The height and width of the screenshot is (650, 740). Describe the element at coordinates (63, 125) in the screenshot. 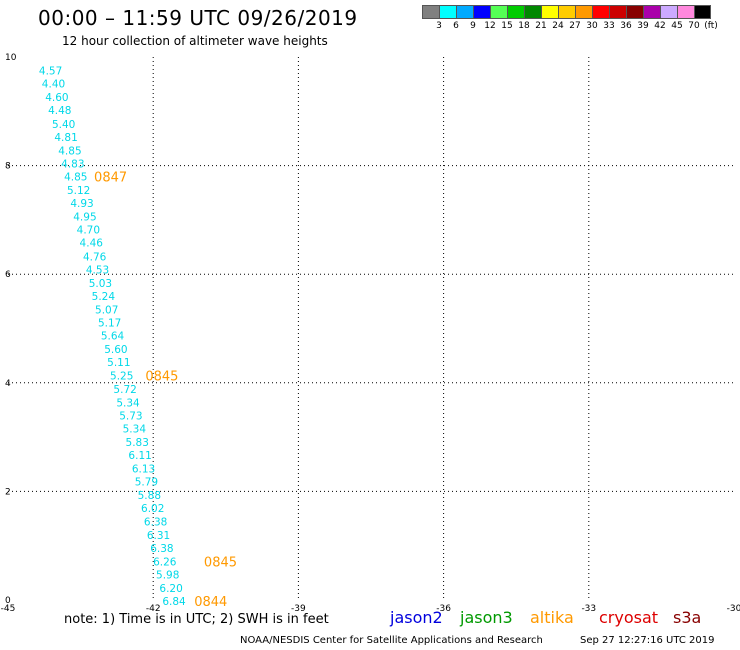

I see `wave-height-point: 5.40` at that location.